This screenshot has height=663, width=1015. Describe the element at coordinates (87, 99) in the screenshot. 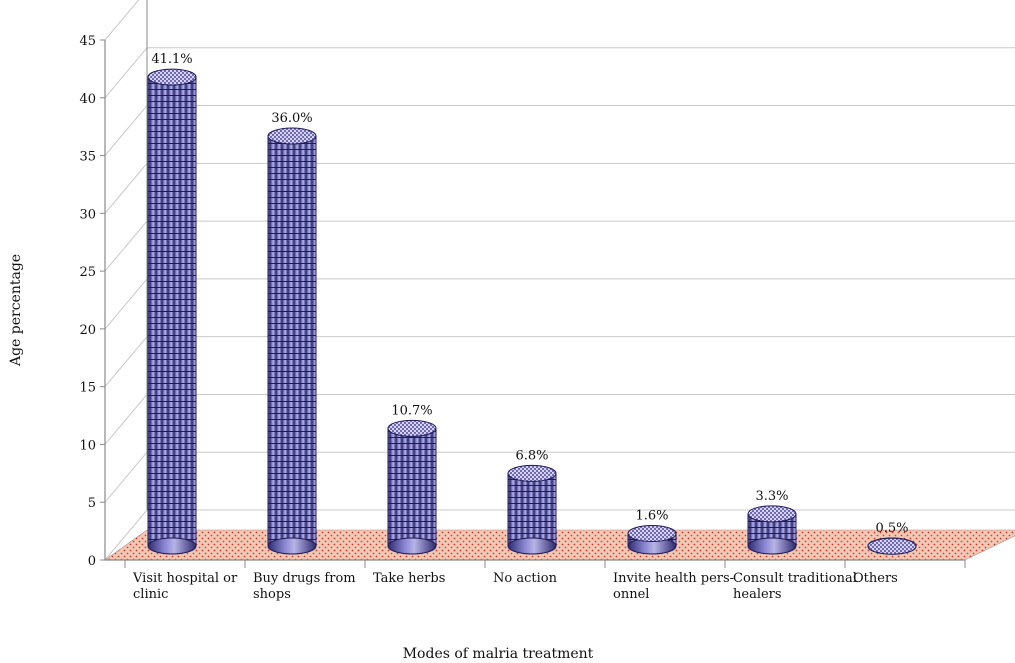

I see `y-tick-label: 40` at that location.